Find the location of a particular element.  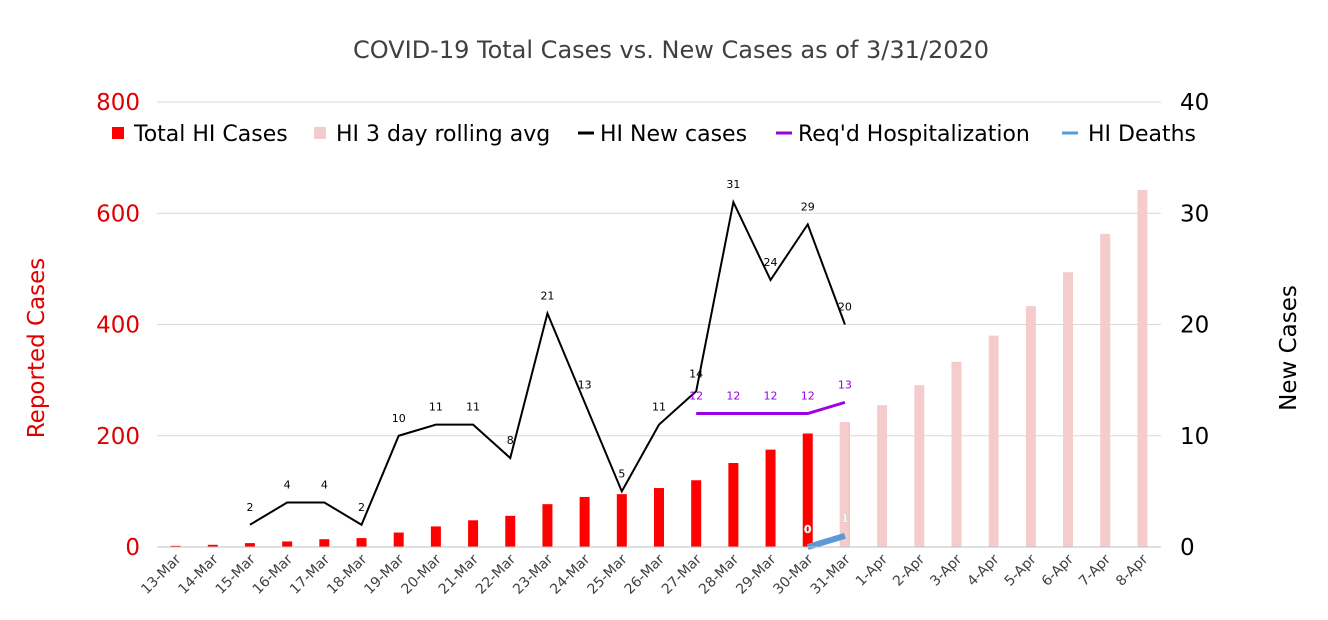

left-axis-ticks: 0 200 400 600 800 is located at coordinates (118, 325).